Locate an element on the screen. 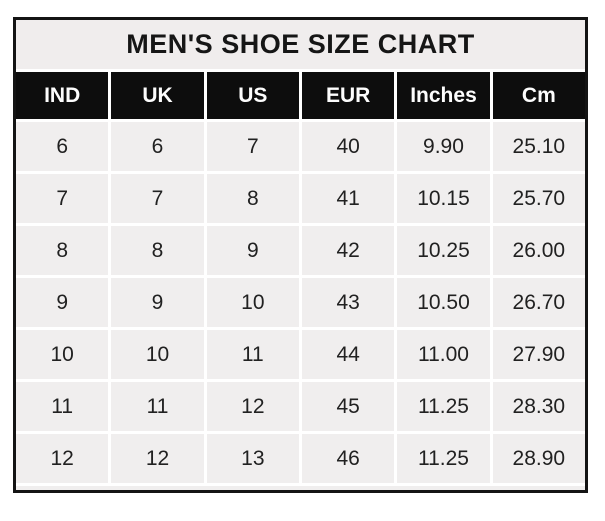 The image size is (605, 521). table-cell-r1-ind: 7 is located at coordinates (62, 198).